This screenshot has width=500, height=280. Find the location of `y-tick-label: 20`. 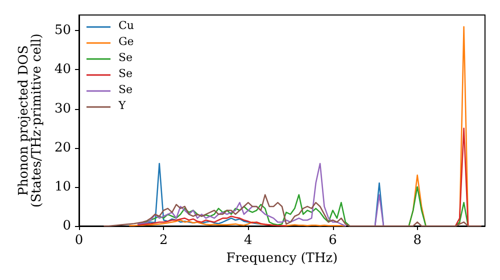

y-tick-label: 20 is located at coordinates (62, 148).